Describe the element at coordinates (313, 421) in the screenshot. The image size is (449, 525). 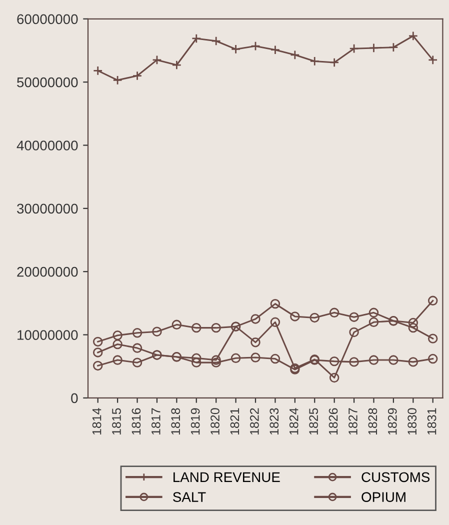
I see `x-tick-label: 1825` at that location.